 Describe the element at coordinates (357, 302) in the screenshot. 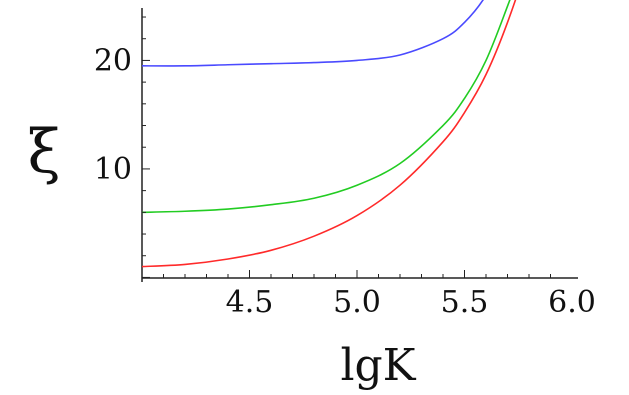

I see `x-tick-label: 5.0` at that location.